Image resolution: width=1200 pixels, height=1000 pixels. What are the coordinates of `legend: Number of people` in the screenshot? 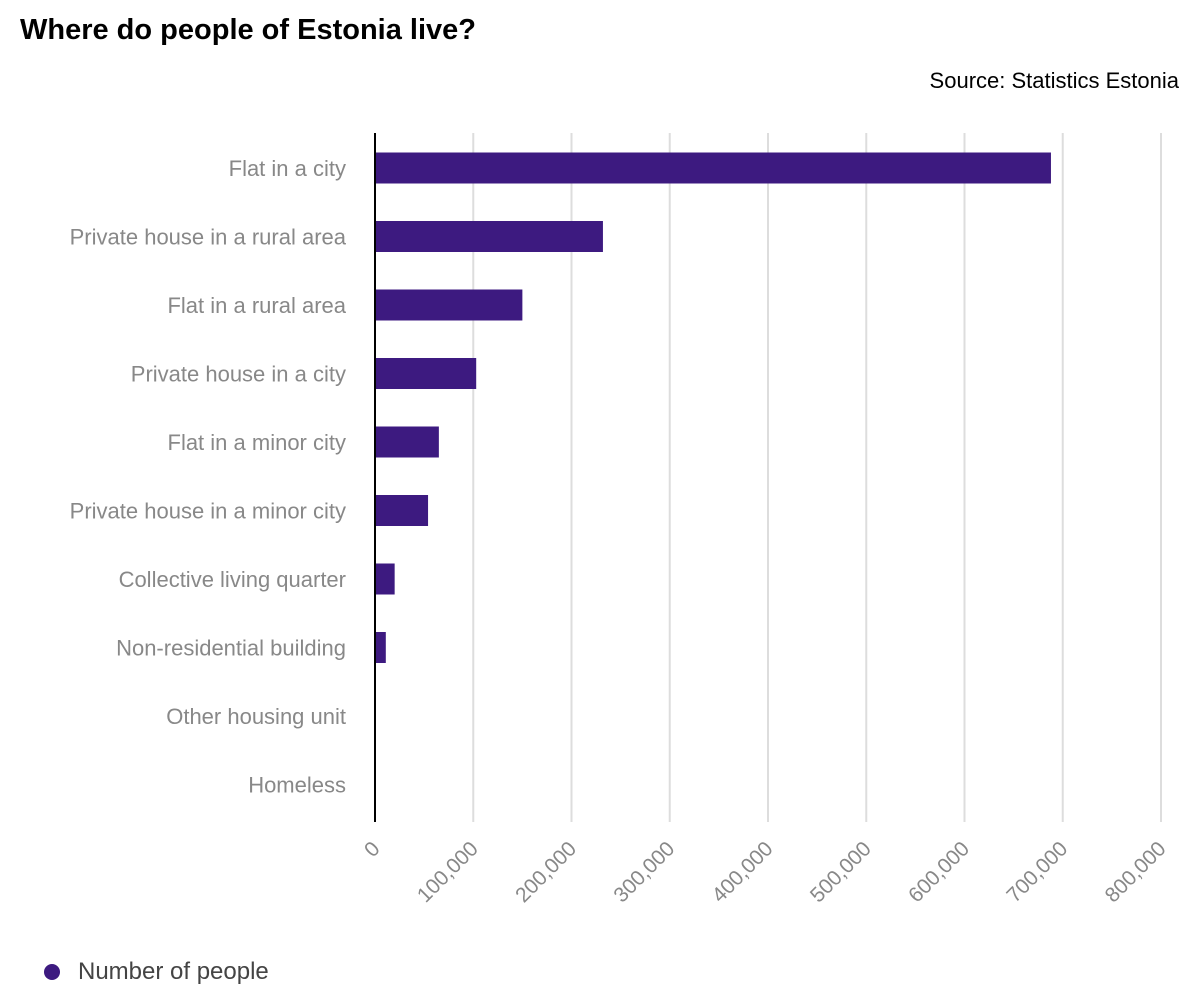 It's located at (156, 972).